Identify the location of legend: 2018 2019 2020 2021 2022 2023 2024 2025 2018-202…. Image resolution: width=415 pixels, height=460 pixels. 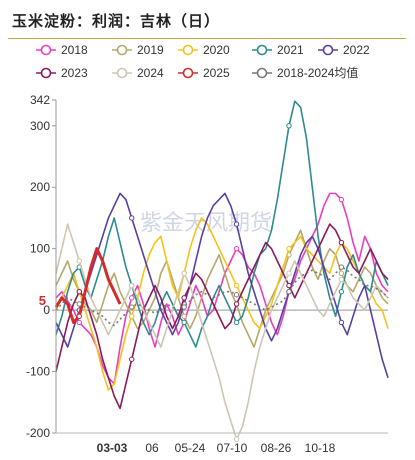
(203, 61).